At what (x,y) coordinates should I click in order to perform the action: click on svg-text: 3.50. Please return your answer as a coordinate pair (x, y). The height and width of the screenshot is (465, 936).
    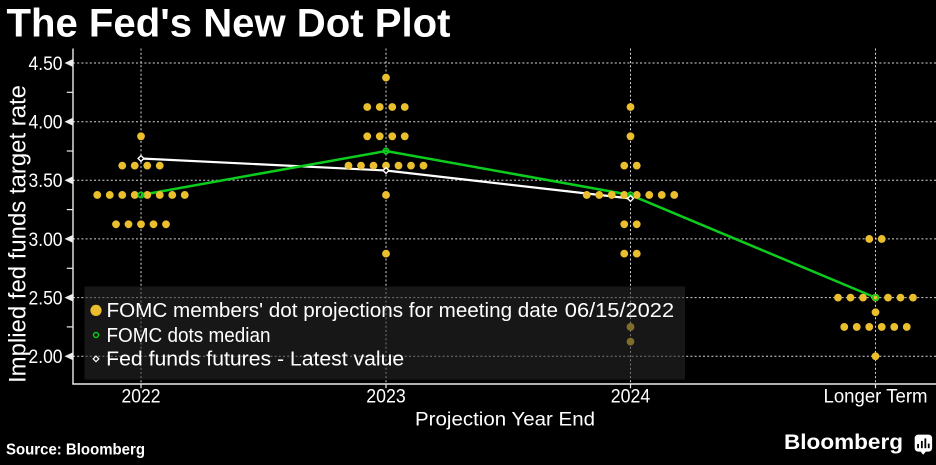
    Looking at the image, I should click on (46, 181).